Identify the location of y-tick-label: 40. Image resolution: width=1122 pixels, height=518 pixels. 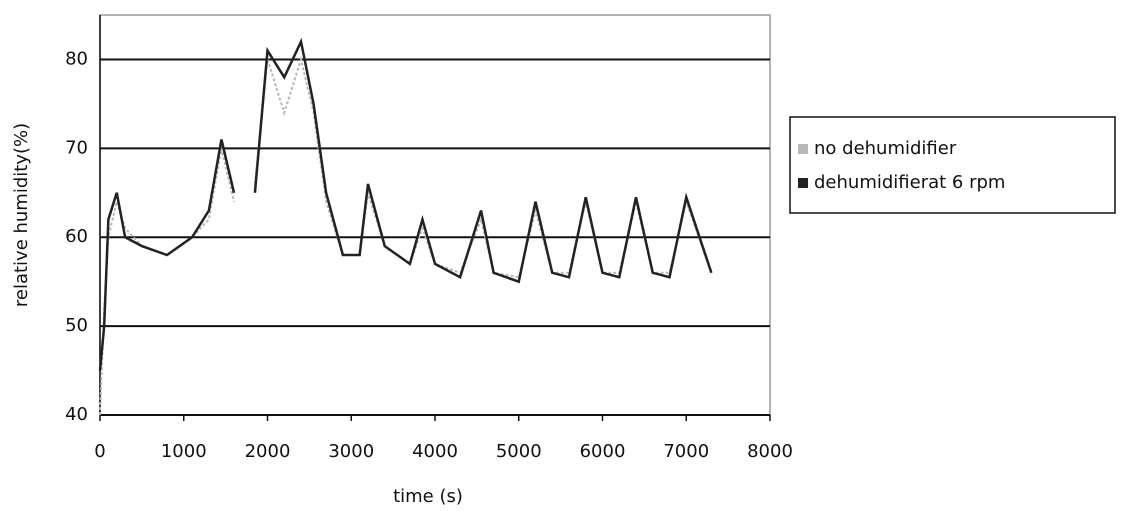
(76, 414).